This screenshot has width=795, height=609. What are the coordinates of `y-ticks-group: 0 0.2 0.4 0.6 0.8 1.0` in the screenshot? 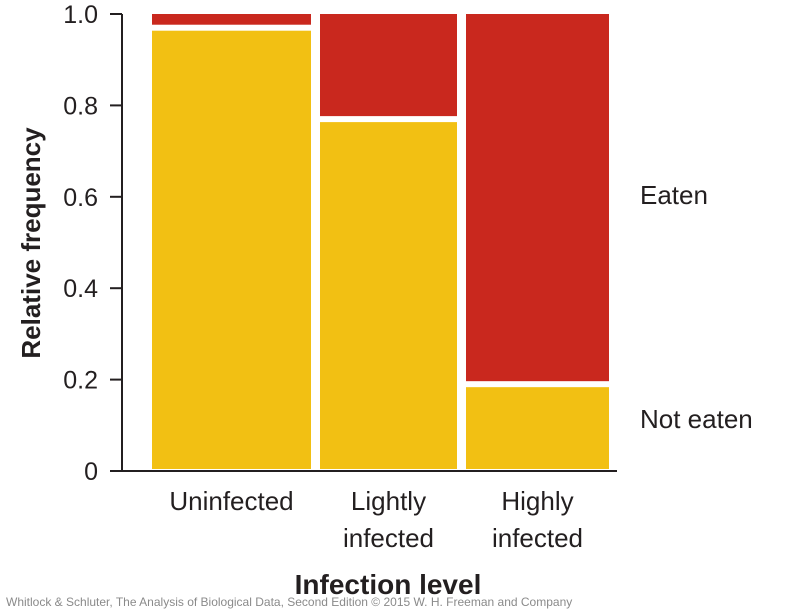 It's located at (92, 243).